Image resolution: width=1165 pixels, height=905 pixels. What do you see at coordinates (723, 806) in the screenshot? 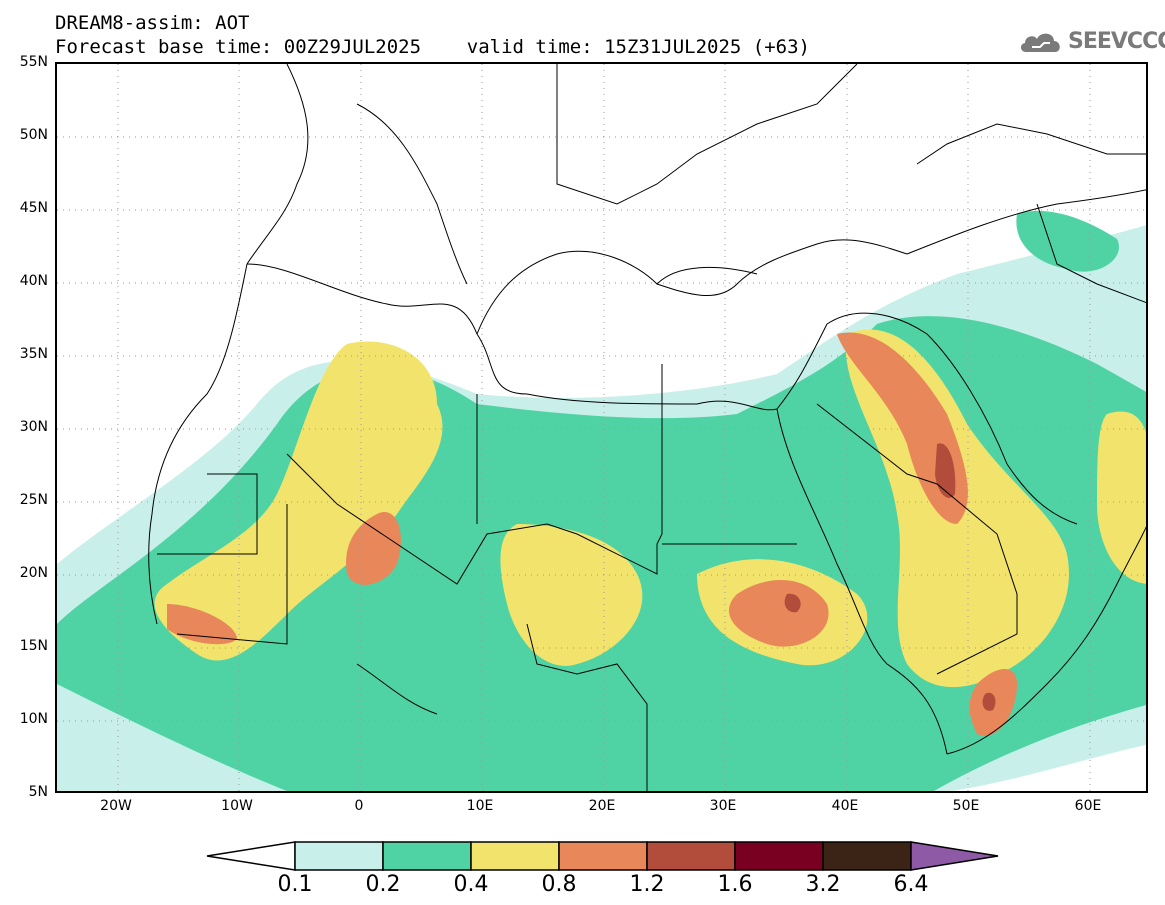
I see `lon-label: 30E` at bounding box center [723, 806].